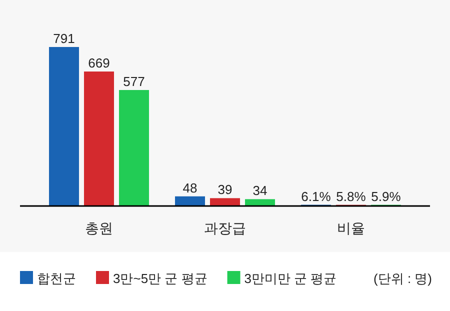 The width and height of the screenshot is (450, 311). I want to click on data-label: 669, so click(99, 63).